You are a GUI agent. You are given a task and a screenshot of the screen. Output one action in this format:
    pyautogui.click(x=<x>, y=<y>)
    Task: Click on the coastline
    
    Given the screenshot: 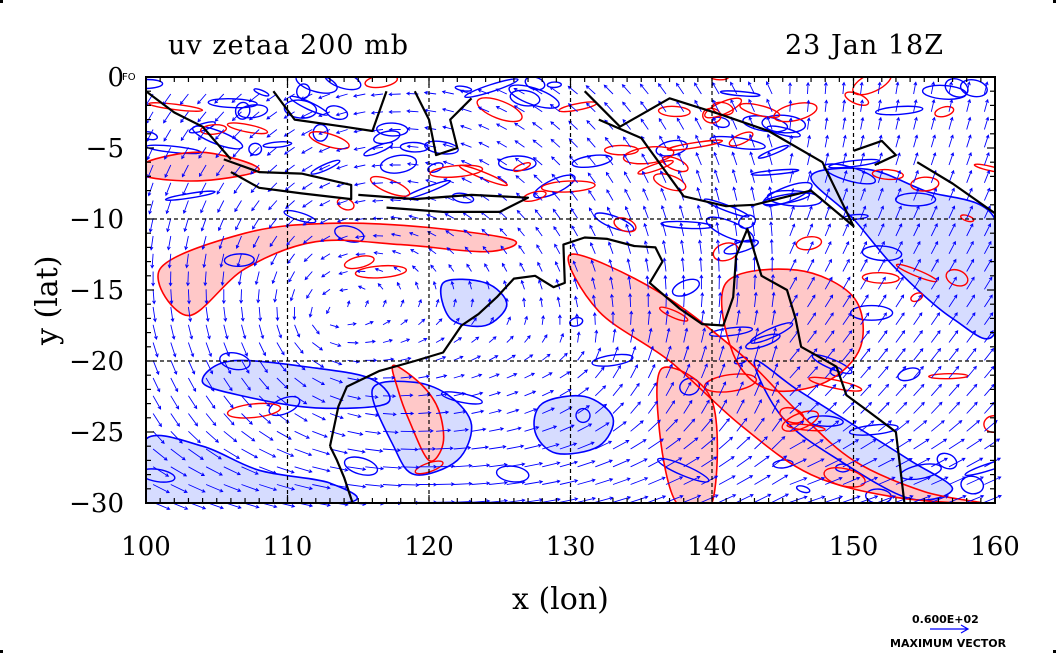 What is the action you would take?
    pyautogui.click(x=330, y=111)
    